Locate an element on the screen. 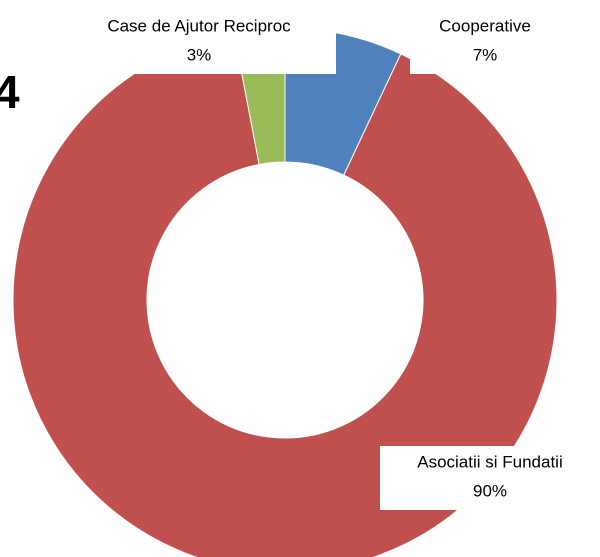  value-label: 7% is located at coordinates (485, 54).